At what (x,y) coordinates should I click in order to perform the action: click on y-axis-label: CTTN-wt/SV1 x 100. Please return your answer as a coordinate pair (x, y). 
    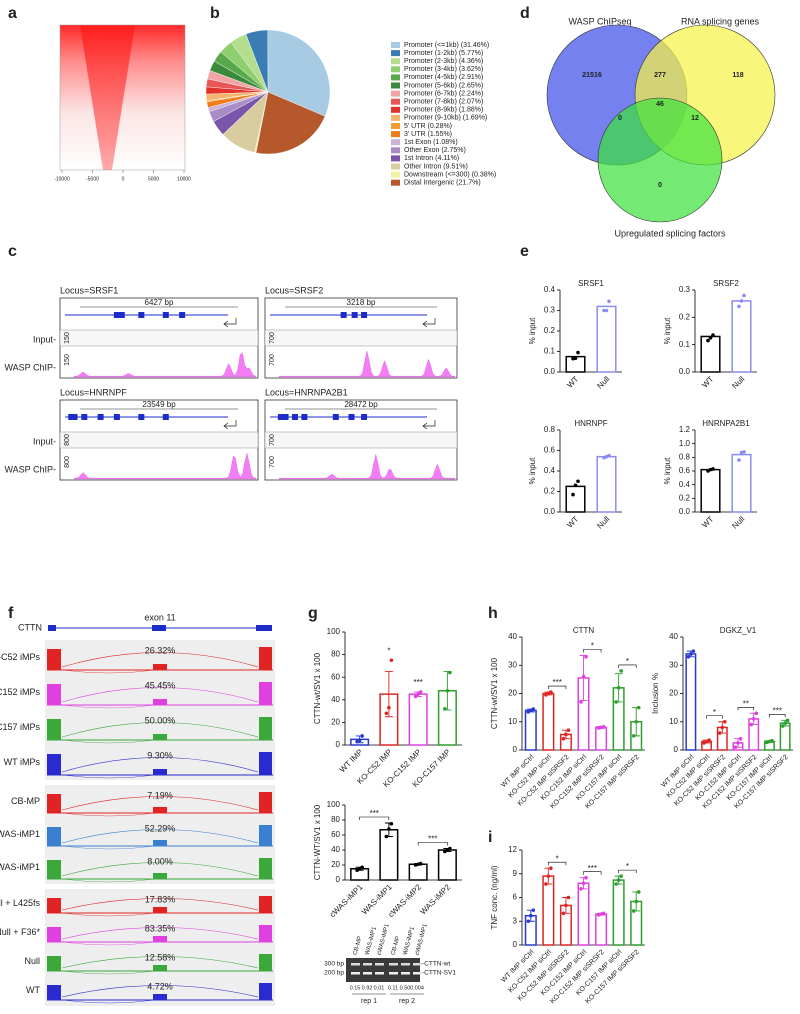
    Looking at the image, I should click on (494, 693).